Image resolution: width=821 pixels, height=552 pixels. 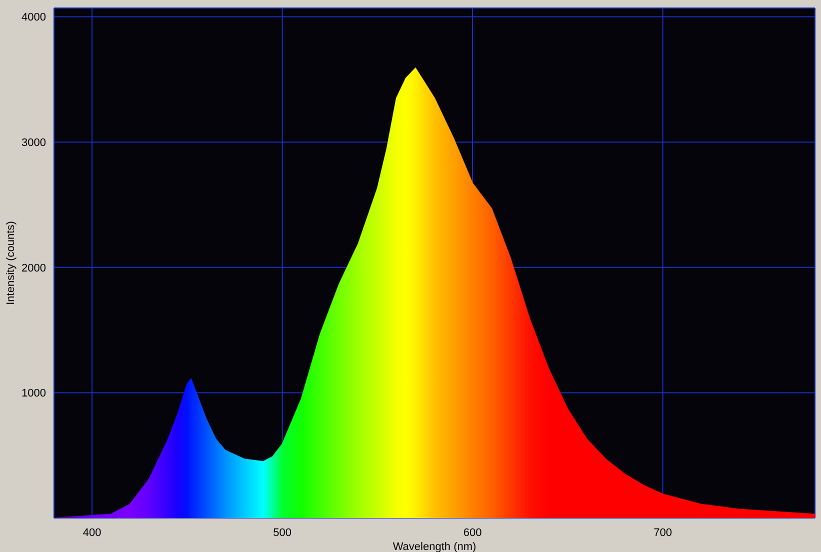 What do you see at coordinates (10, 263) in the screenshot?
I see `y-axis-title: Intensity (counts)` at bounding box center [10, 263].